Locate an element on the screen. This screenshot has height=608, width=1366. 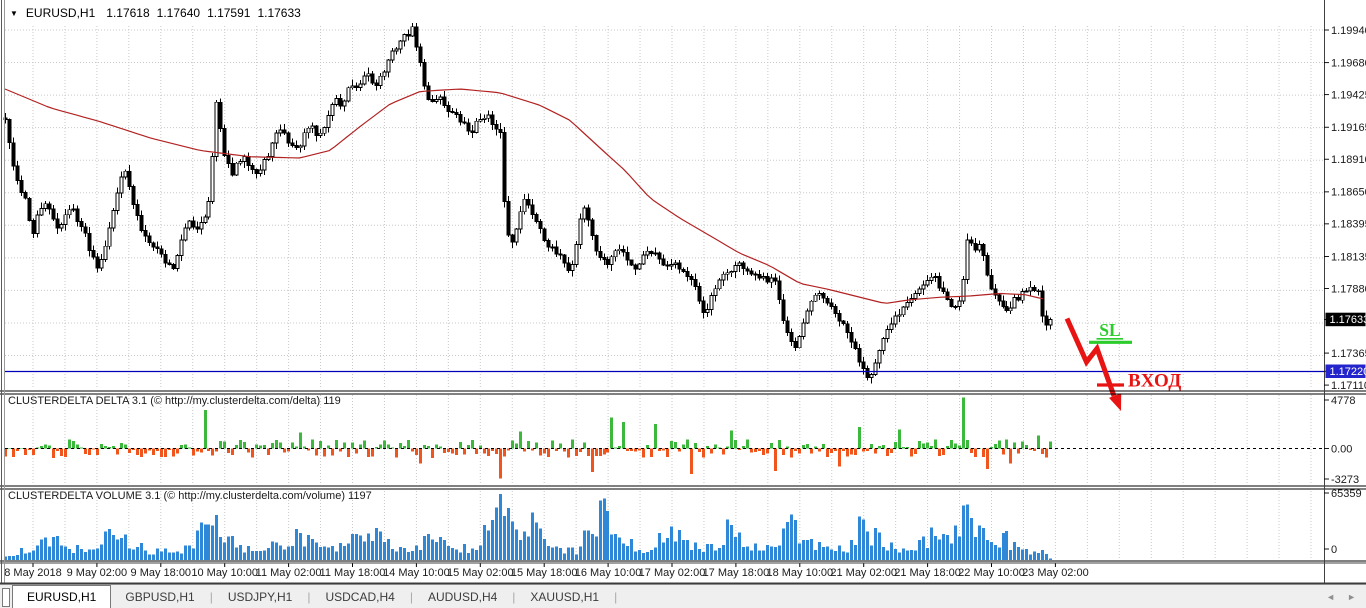
entry-arrow-annotation is located at coordinates (1093, 364).